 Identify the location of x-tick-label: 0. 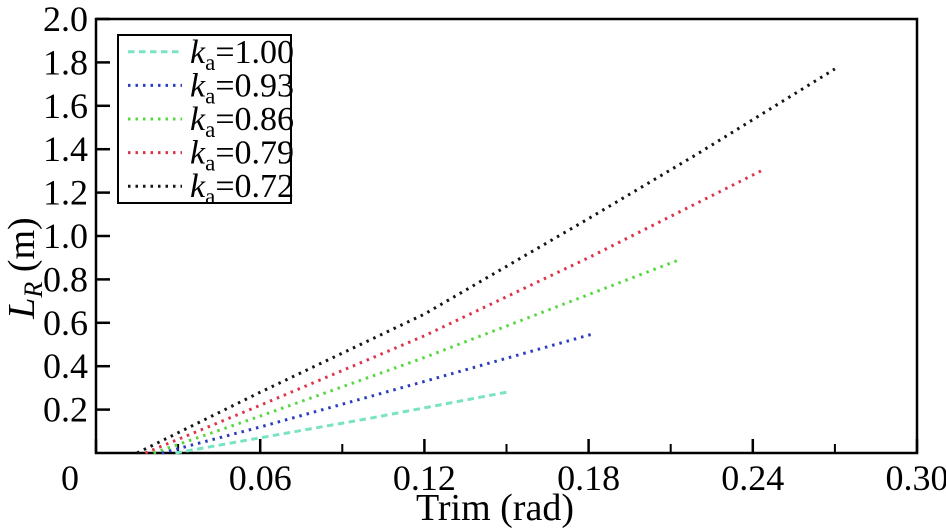
(70, 478).